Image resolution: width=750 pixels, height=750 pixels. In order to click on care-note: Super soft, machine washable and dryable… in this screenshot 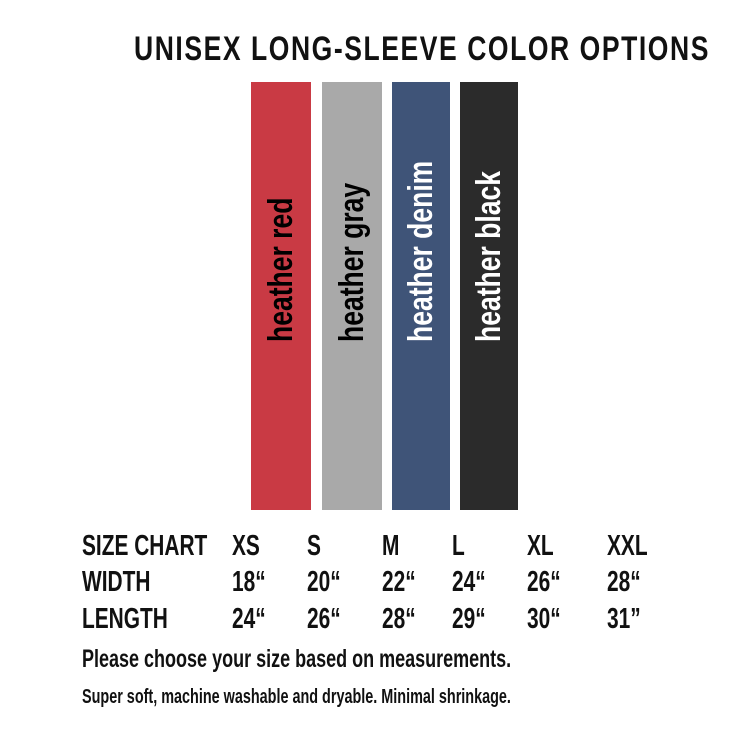, I will do `click(296, 697)`.